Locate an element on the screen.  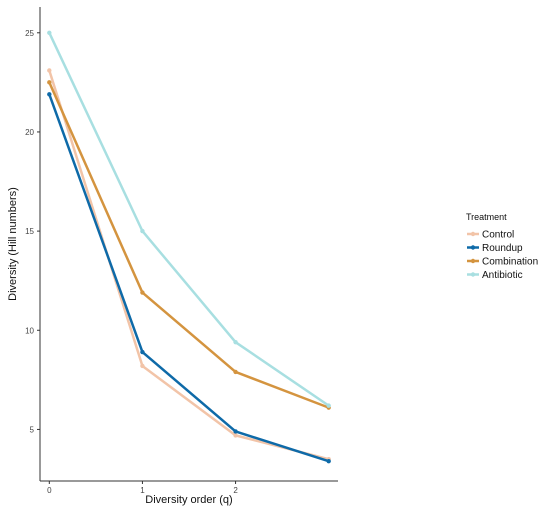
y-tick-label: 25 is located at coordinates (29, 33).